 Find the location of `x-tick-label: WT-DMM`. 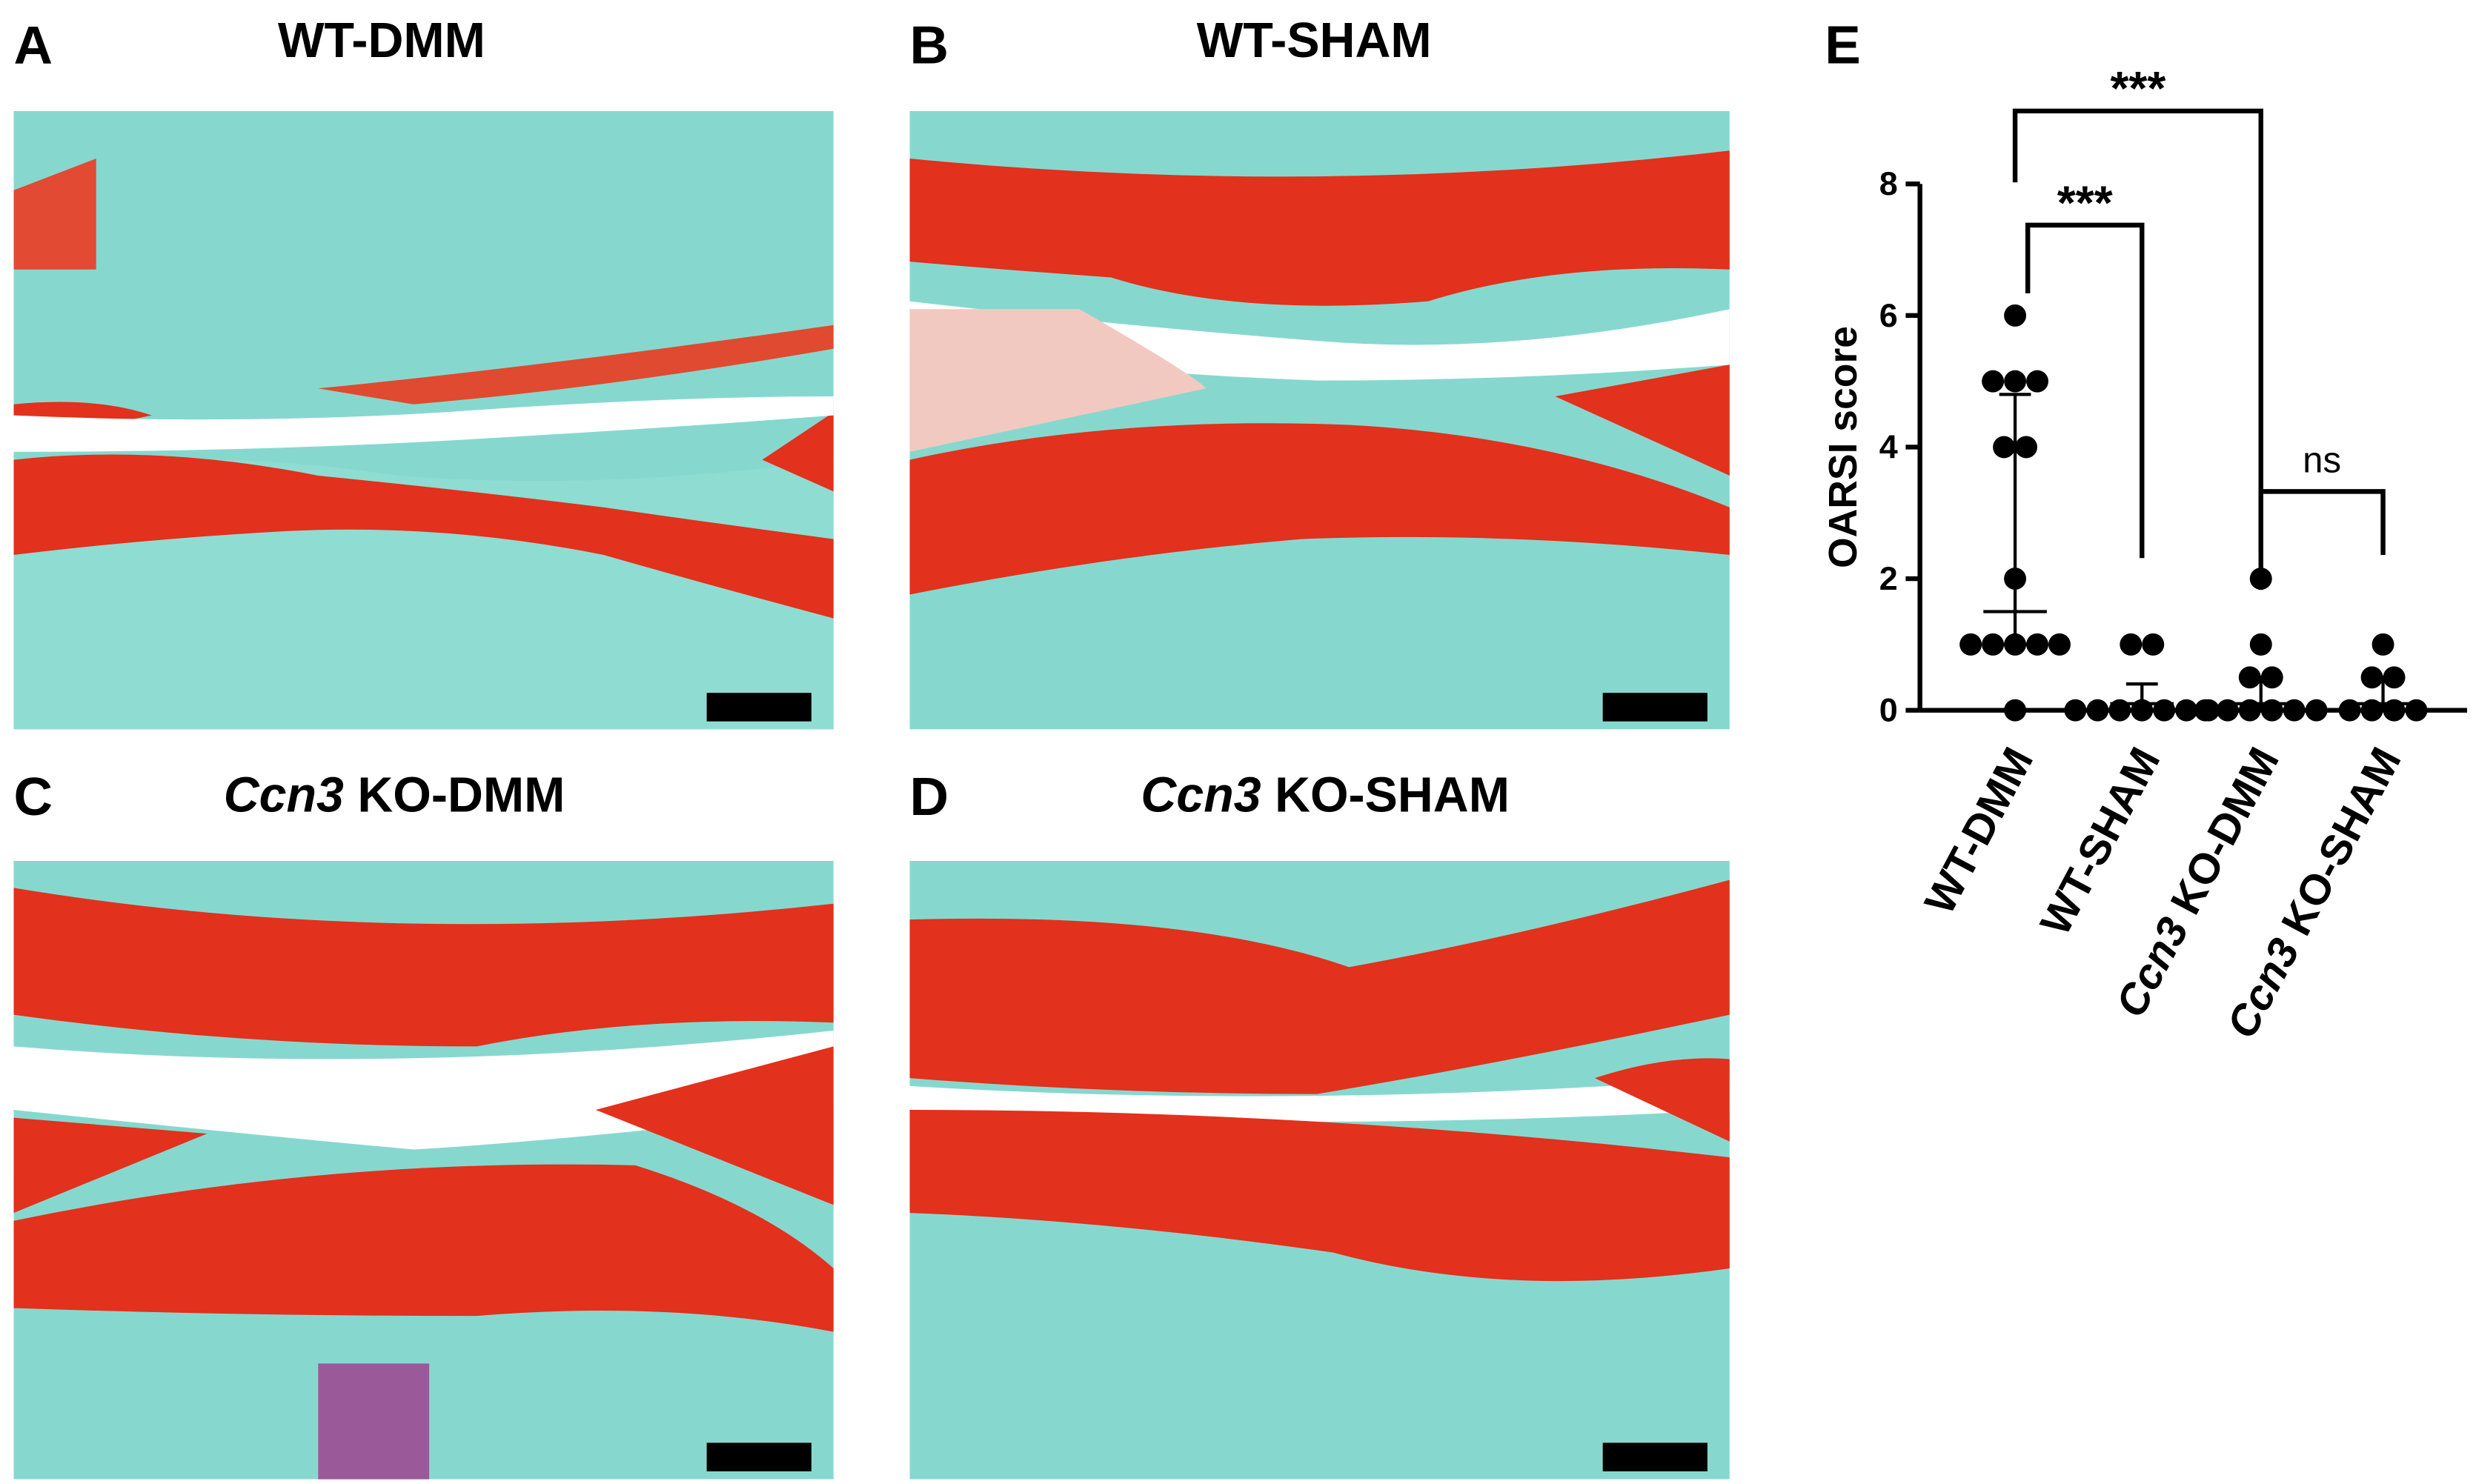

x-tick-label: WT-DMM is located at coordinates (1979, 831).